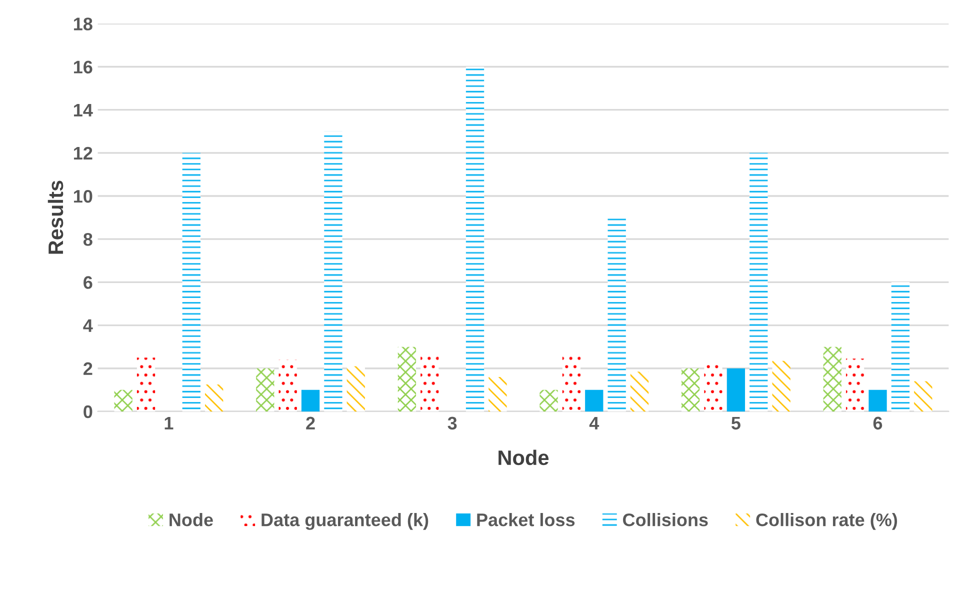  What do you see at coordinates (83, 67) in the screenshot?
I see `y-tick-label: 16` at bounding box center [83, 67].